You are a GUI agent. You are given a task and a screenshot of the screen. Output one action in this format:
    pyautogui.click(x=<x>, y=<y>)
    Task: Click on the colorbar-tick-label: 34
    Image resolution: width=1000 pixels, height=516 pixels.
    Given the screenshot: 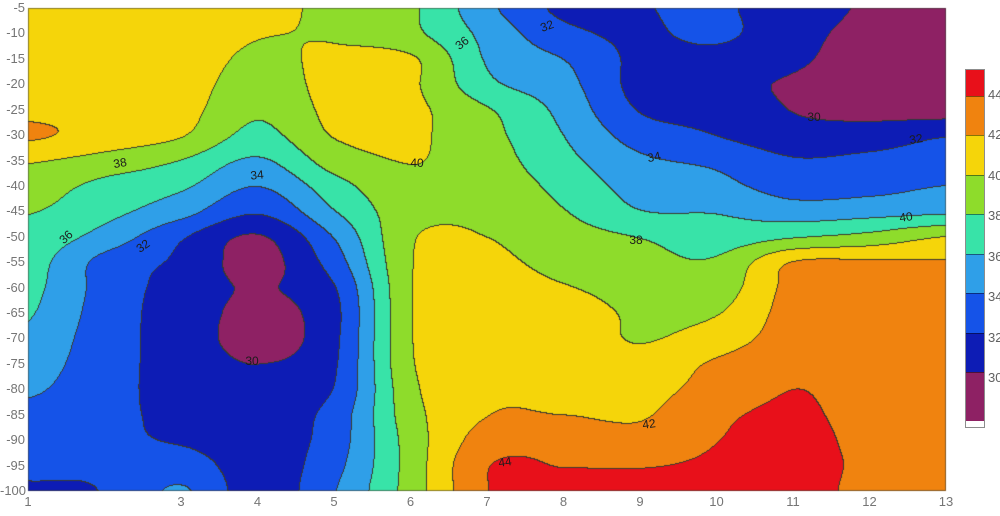 What is the action you would take?
    pyautogui.click(x=994, y=297)
    